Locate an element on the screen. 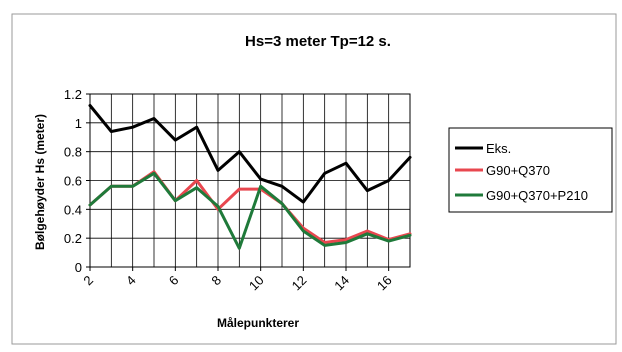 The width and height of the screenshot is (622, 352). y-tick-label: 0 is located at coordinates (78, 267).